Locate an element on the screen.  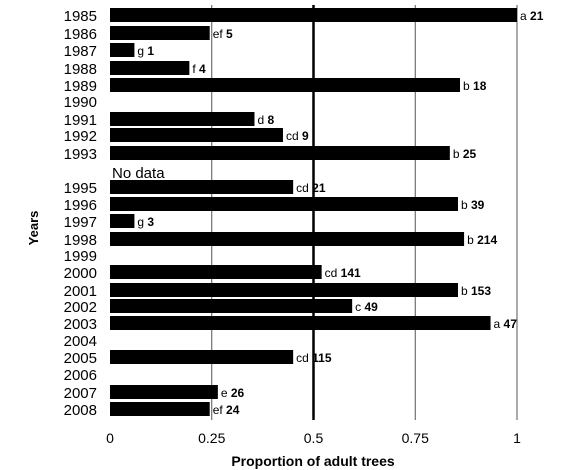
bar-count: 49 is located at coordinates (372, 307).